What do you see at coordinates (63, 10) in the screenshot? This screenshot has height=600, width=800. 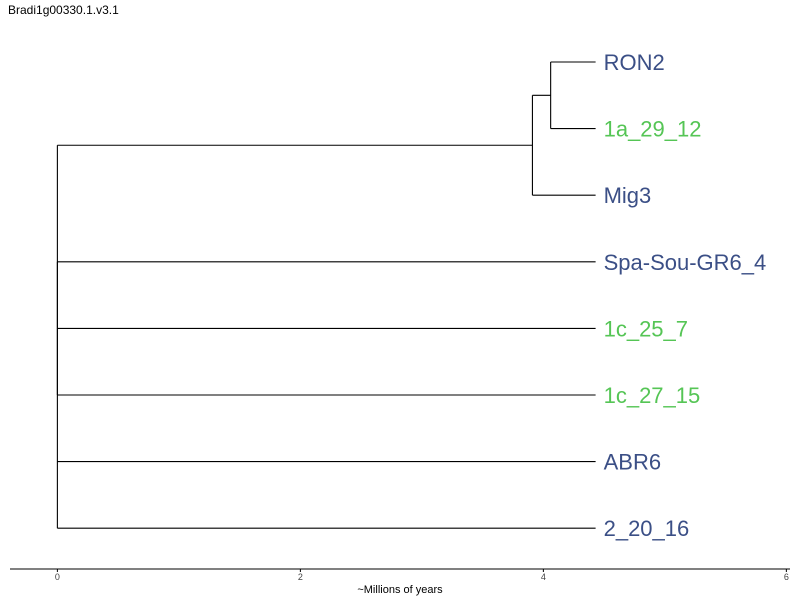 I see `tree-title: Bradi1g00330.1.v3.1` at bounding box center [63, 10].